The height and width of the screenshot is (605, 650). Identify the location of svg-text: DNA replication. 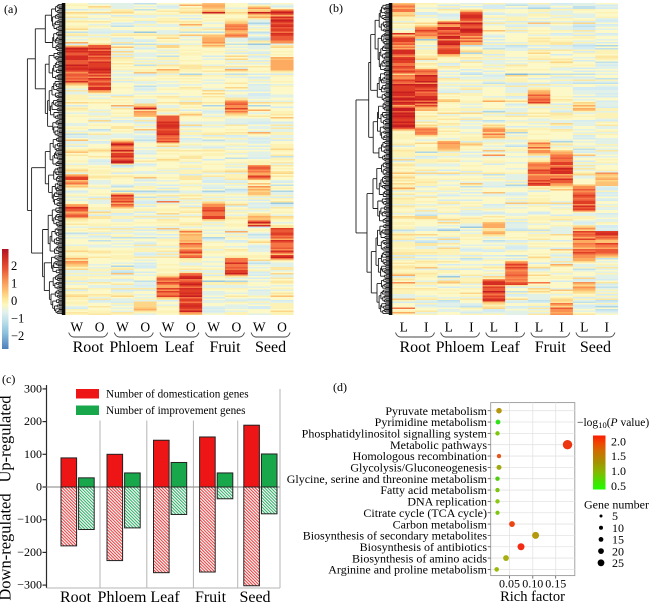
(447, 502).